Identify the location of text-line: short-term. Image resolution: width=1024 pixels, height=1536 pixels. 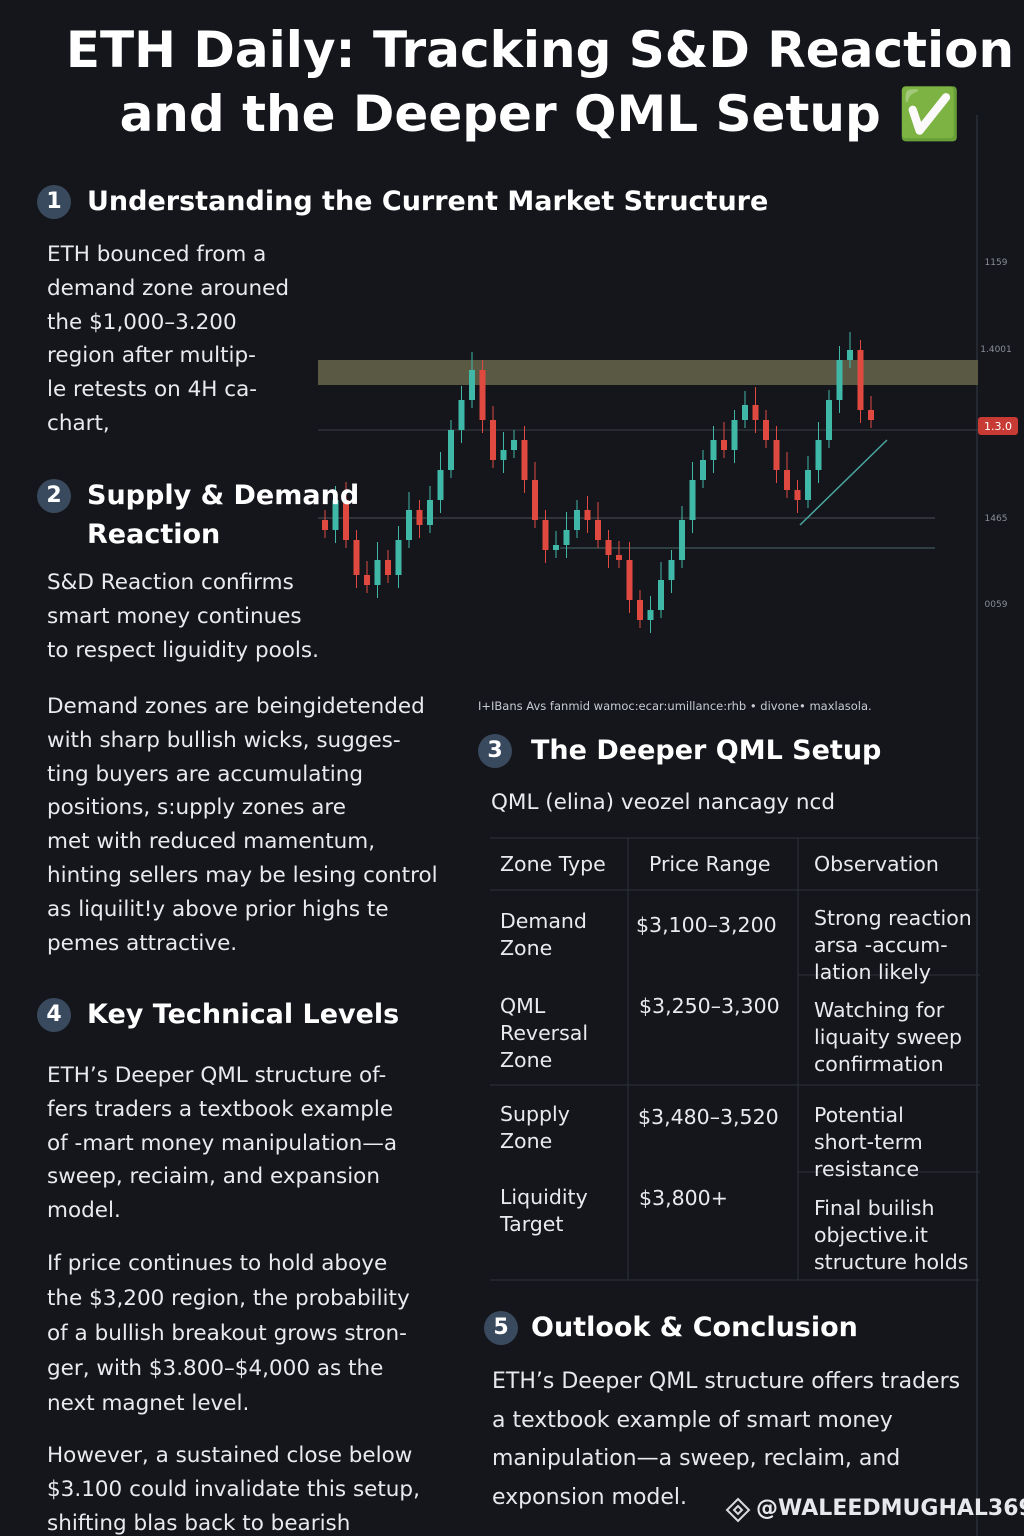
(868, 1142).